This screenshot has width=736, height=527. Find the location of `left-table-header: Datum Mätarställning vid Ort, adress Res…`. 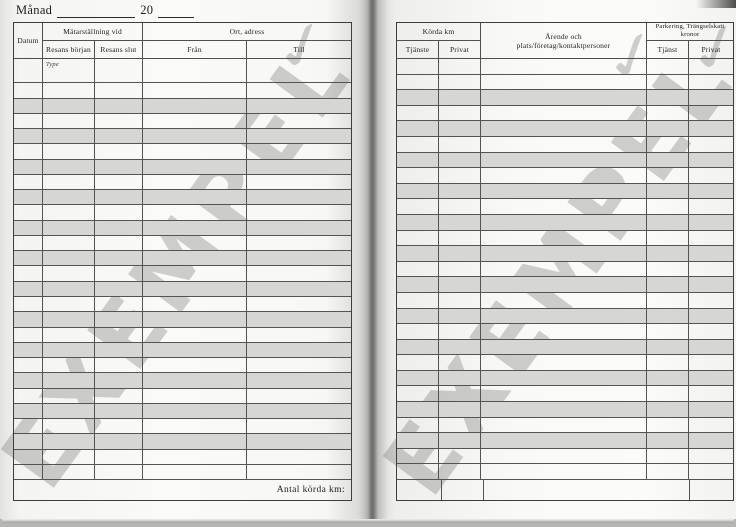

left-table-header: Datum Mätarställning vid Ort, adress Res… is located at coordinates (182, 41).